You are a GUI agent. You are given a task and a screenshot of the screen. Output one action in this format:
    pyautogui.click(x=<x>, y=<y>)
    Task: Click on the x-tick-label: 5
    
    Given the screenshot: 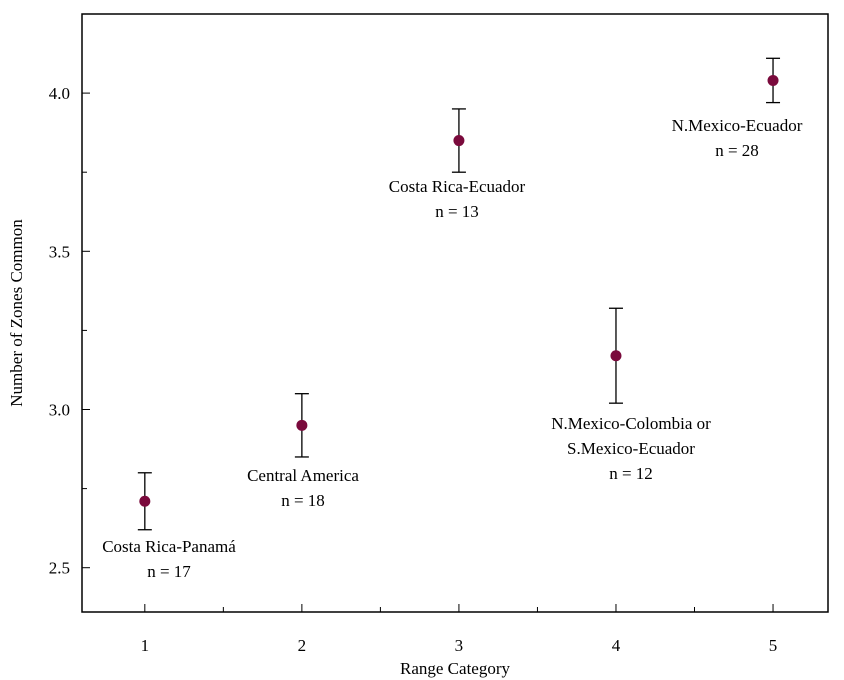 What is the action you would take?
    pyautogui.click(x=773, y=645)
    